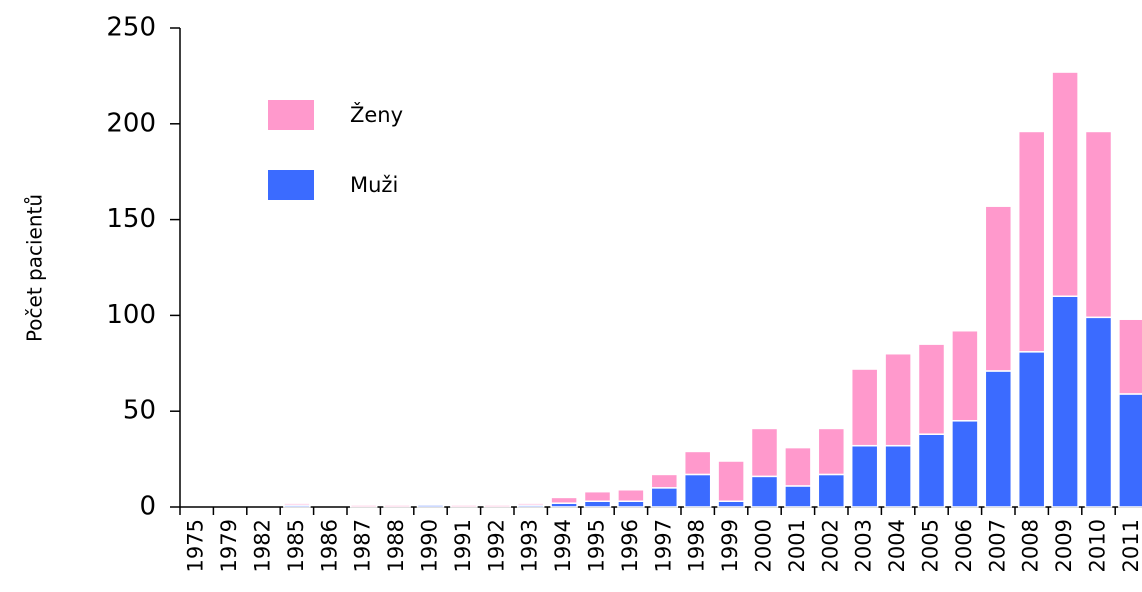  Describe the element at coordinates (663, 545) in the screenshot. I see `x-tick-label: 1997` at that location.